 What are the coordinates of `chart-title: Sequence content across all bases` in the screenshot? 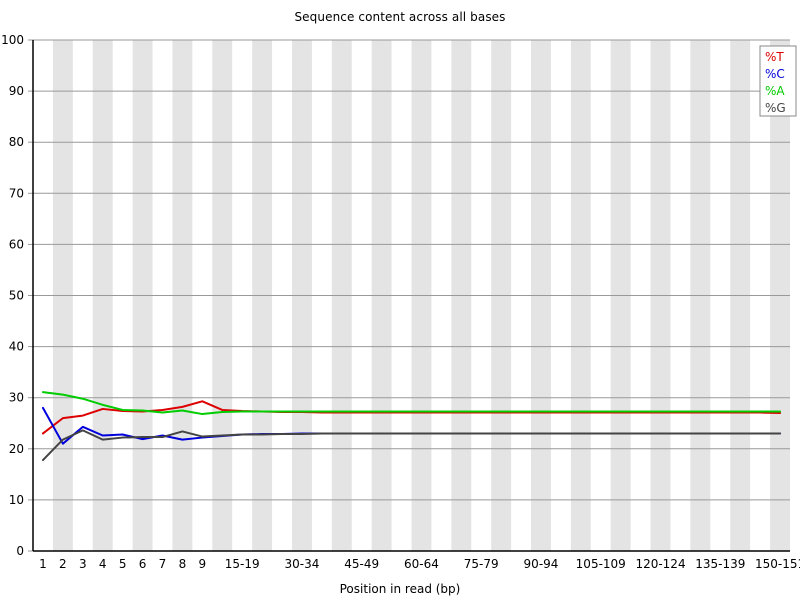 It's located at (400, 17).